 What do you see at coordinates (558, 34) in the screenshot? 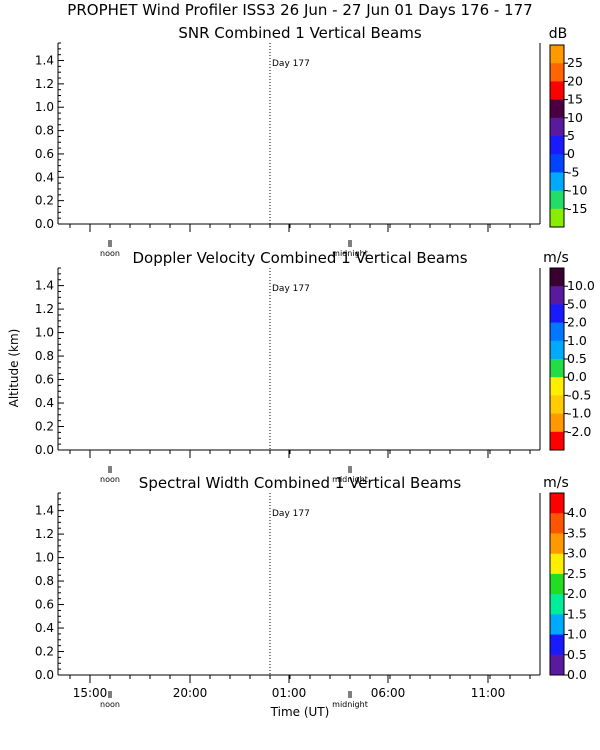
I see `colorbar-unit-snr: dB` at bounding box center [558, 34].